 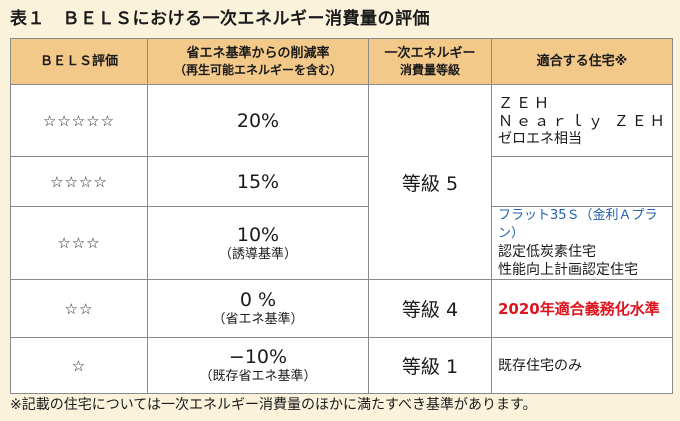 What do you see at coordinates (578, 224) in the screenshot?
I see `house-flat35: フラット35Ｓ（金利Ａプラン）` at bounding box center [578, 224].